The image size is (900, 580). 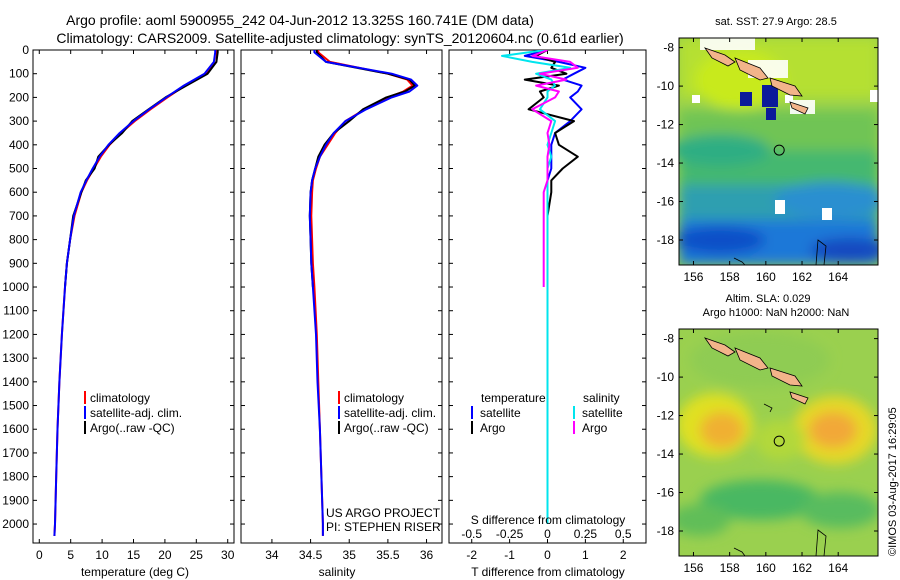 I want to click on difference-xlabel: T difference from climatology, so click(x=548, y=572).